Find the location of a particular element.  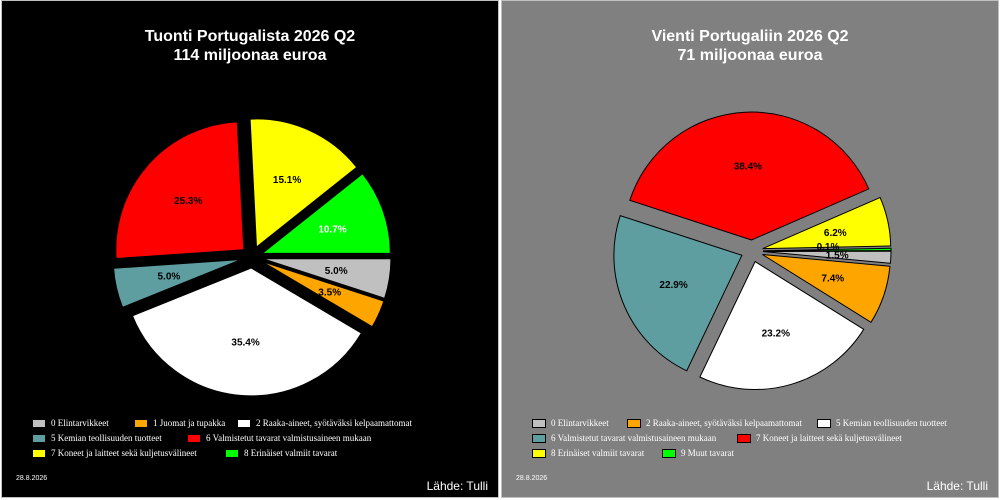

legend-item: 1 Juomat ja tupakka is located at coordinates (179, 423).